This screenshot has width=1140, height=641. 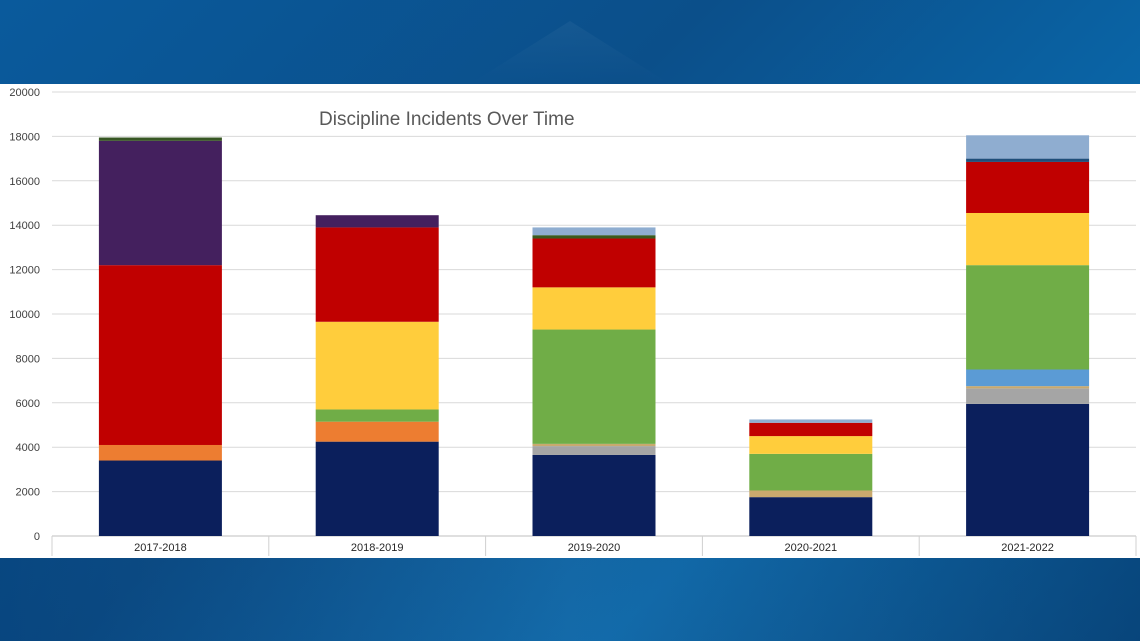 I want to click on x-tick-label: 2019-2020, so click(x=594, y=548).